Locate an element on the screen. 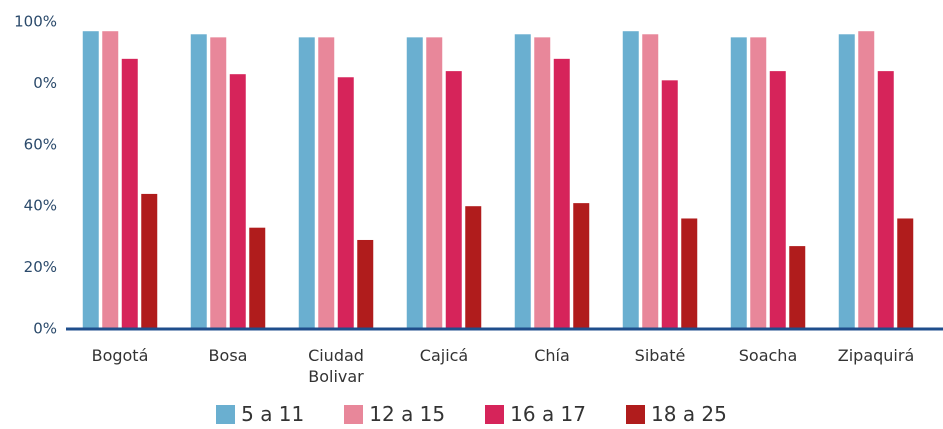 This screenshot has width=943, height=429. legend-item: 18 a 25 is located at coordinates (676, 414).